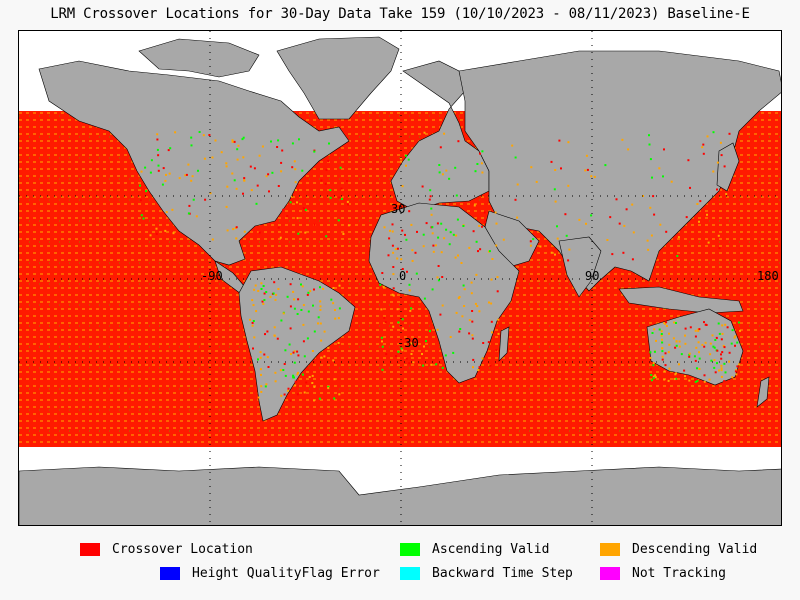 The width and height of the screenshot is (800, 600). Describe the element at coordinates (768, 276) in the screenshot. I see `lon-label-180: 180` at that location.